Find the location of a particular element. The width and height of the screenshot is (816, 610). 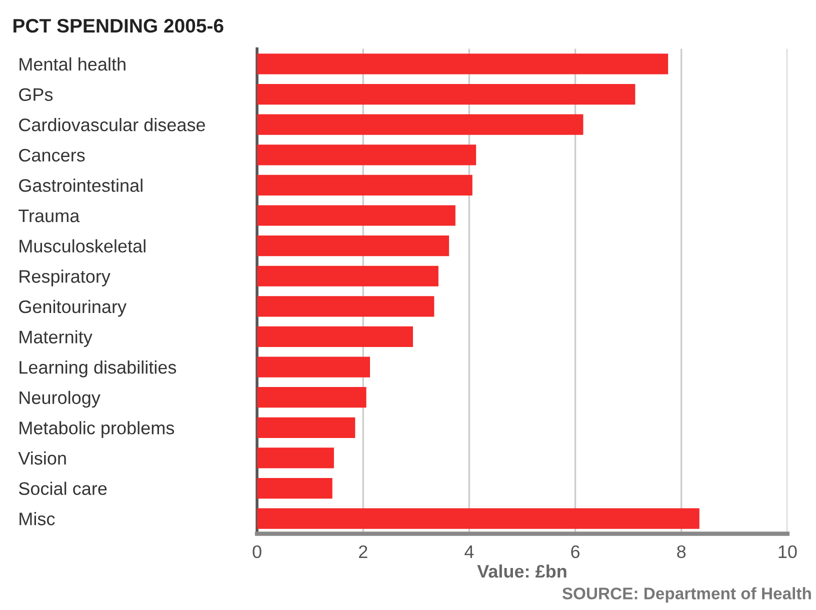

y-tick-label: Respiratory is located at coordinates (65, 278).